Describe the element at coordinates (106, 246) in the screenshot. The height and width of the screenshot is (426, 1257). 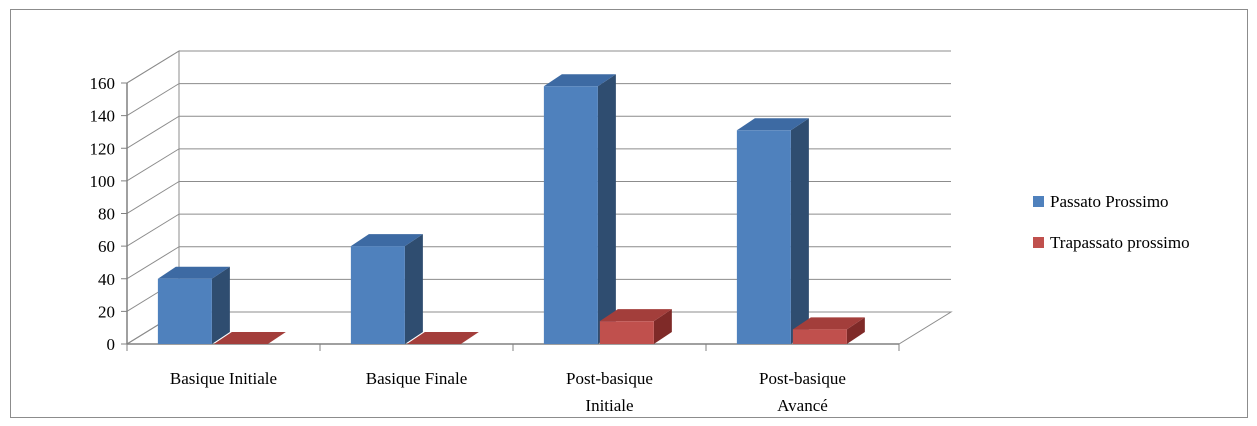
I see `y-tick-label: 60` at that location.